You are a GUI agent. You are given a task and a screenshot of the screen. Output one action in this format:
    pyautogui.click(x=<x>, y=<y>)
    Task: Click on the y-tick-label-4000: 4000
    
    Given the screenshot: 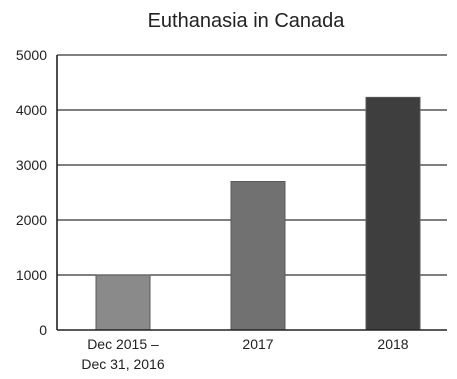 What is the action you would take?
    pyautogui.click(x=31, y=110)
    